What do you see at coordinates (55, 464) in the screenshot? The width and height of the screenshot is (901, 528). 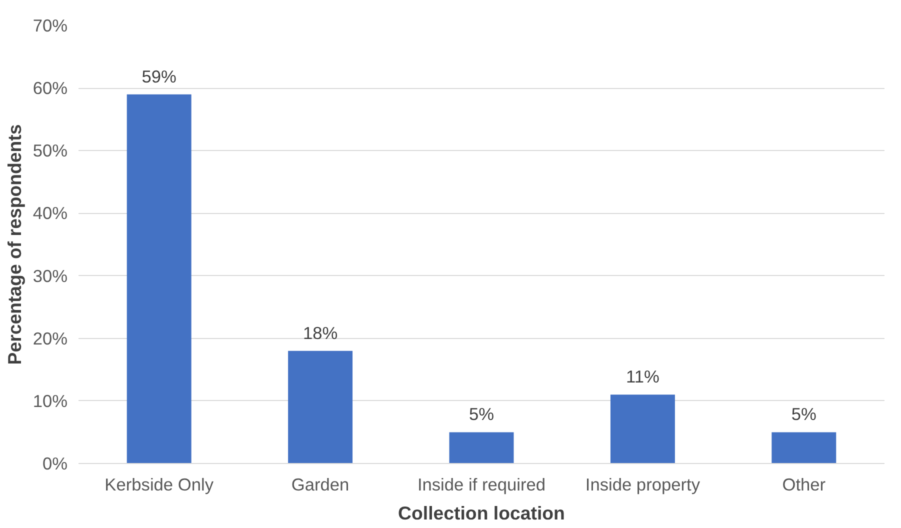 I see `y-tick-label: 0%` at bounding box center [55, 464].